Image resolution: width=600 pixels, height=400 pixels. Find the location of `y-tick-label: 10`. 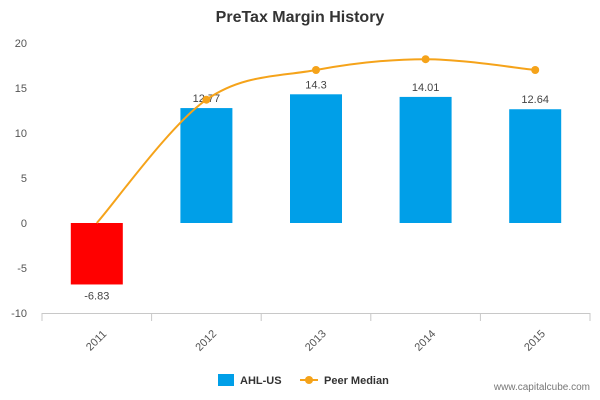

y-tick-label: 10 is located at coordinates (21, 134).